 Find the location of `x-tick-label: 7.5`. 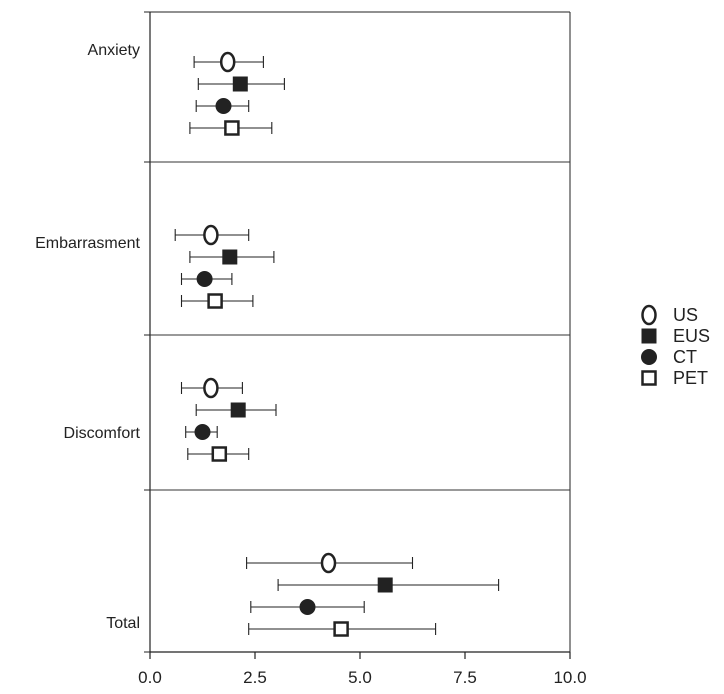

x-tick-label: 7.5 is located at coordinates (465, 677).